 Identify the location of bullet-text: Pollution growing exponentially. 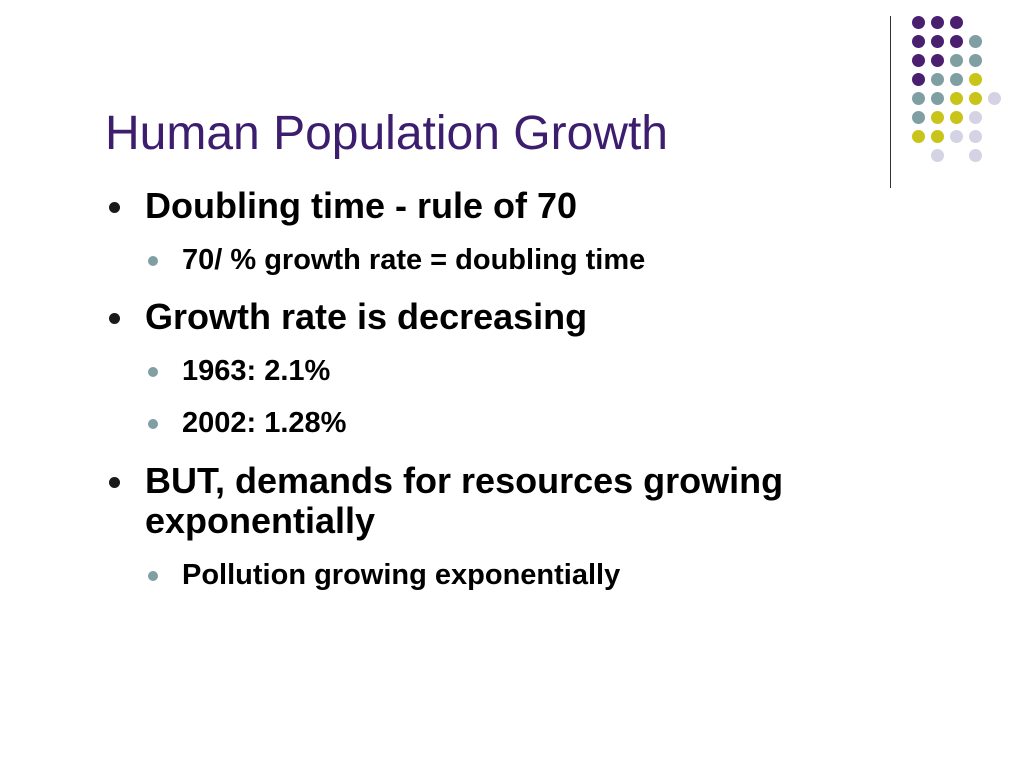
(401, 575).